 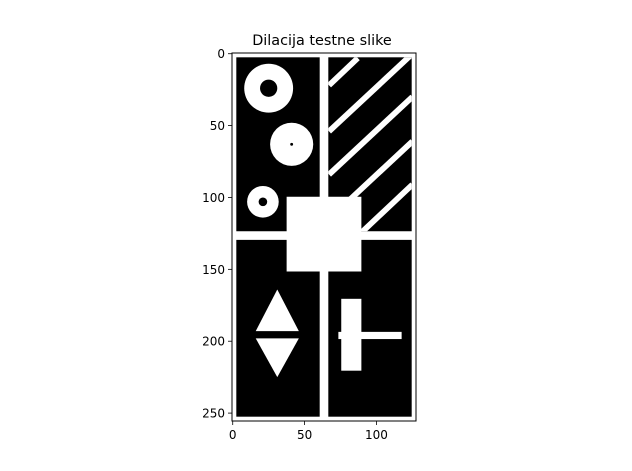 What do you see at coordinates (322, 41) in the screenshot?
I see `chart-title: Dilacija testne slike` at bounding box center [322, 41].